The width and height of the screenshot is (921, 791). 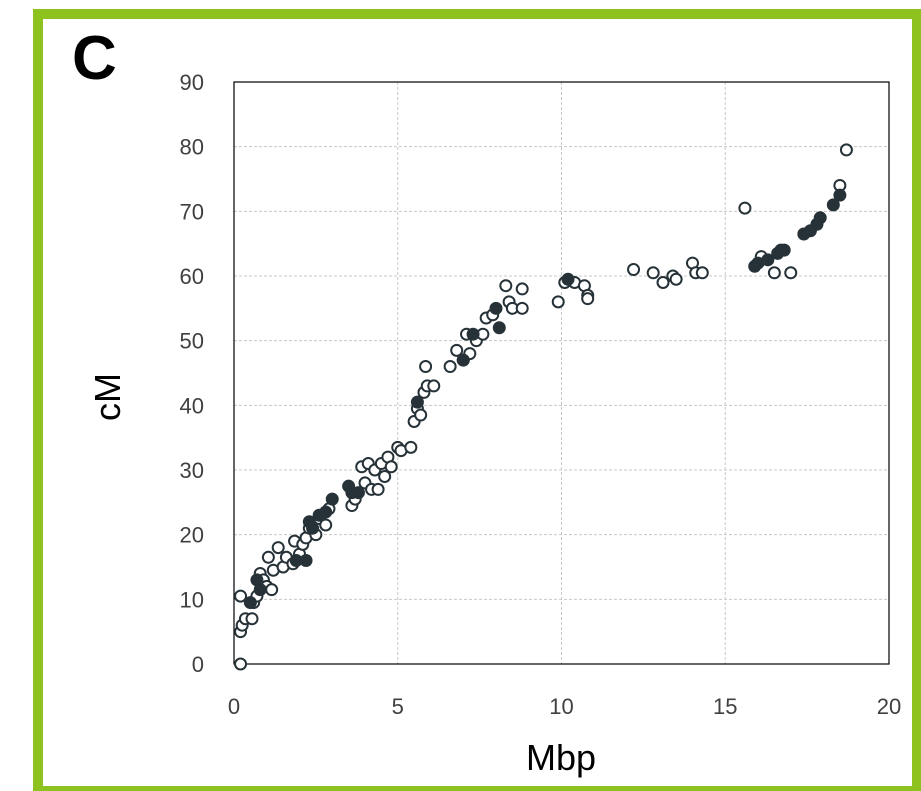 What do you see at coordinates (198, 664) in the screenshot?
I see `y-tick-label: 0` at bounding box center [198, 664].